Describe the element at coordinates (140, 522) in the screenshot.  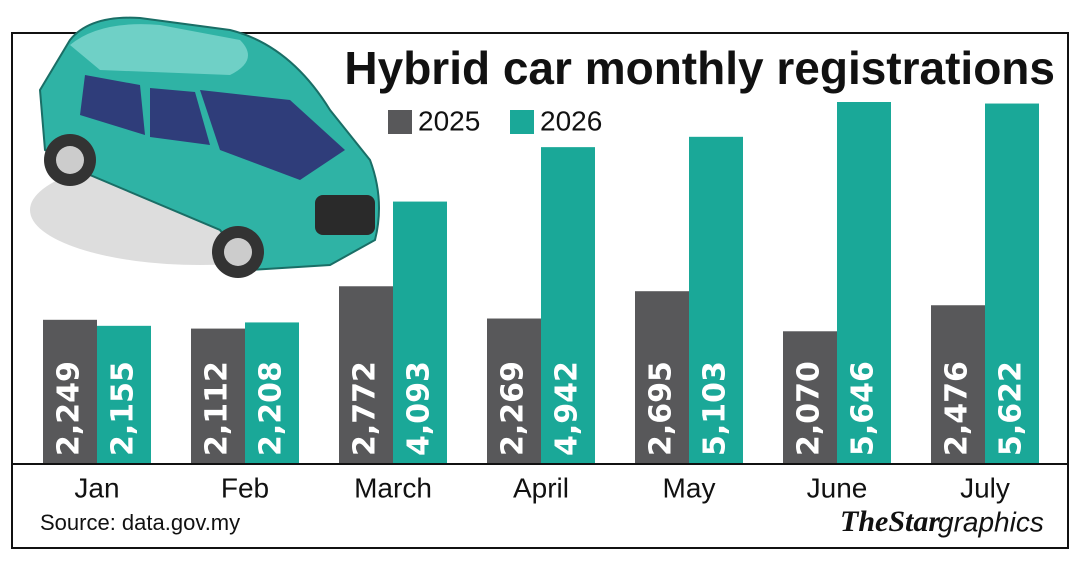
I see `source: Source: data.gov.my` at that location.